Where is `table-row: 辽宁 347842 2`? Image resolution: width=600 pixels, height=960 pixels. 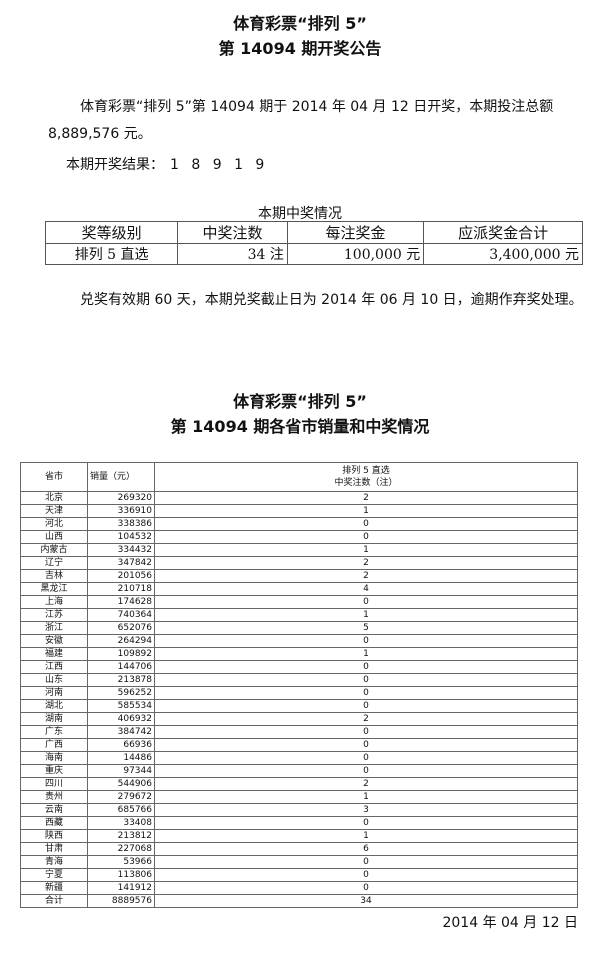 table-row: 辽宁 347842 2 is located at coordinates (299, 563).